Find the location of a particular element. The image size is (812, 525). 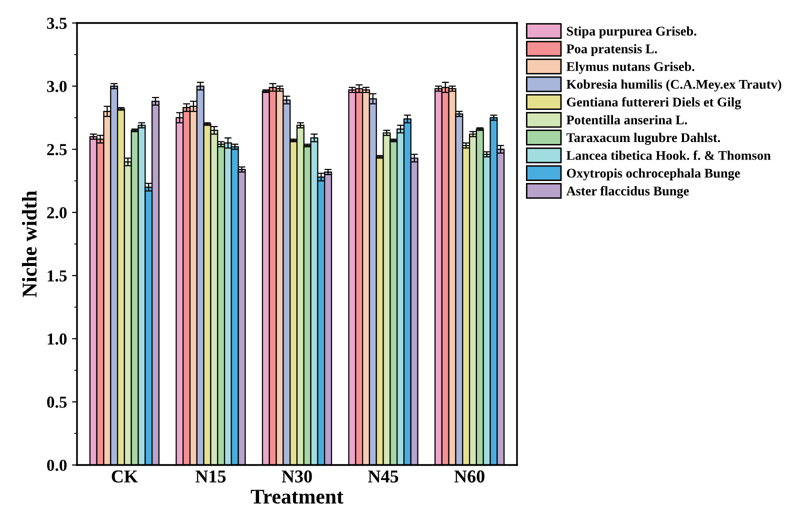

legend-label: Oxytropis ochrocephala Bunge is located at coordinates (653, 174).